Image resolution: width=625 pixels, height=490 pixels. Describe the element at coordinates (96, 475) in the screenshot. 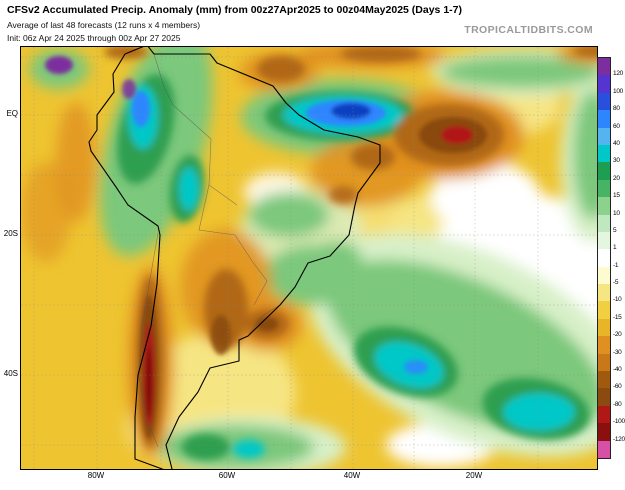

I see `lon-label-80w: 80W` at that location.